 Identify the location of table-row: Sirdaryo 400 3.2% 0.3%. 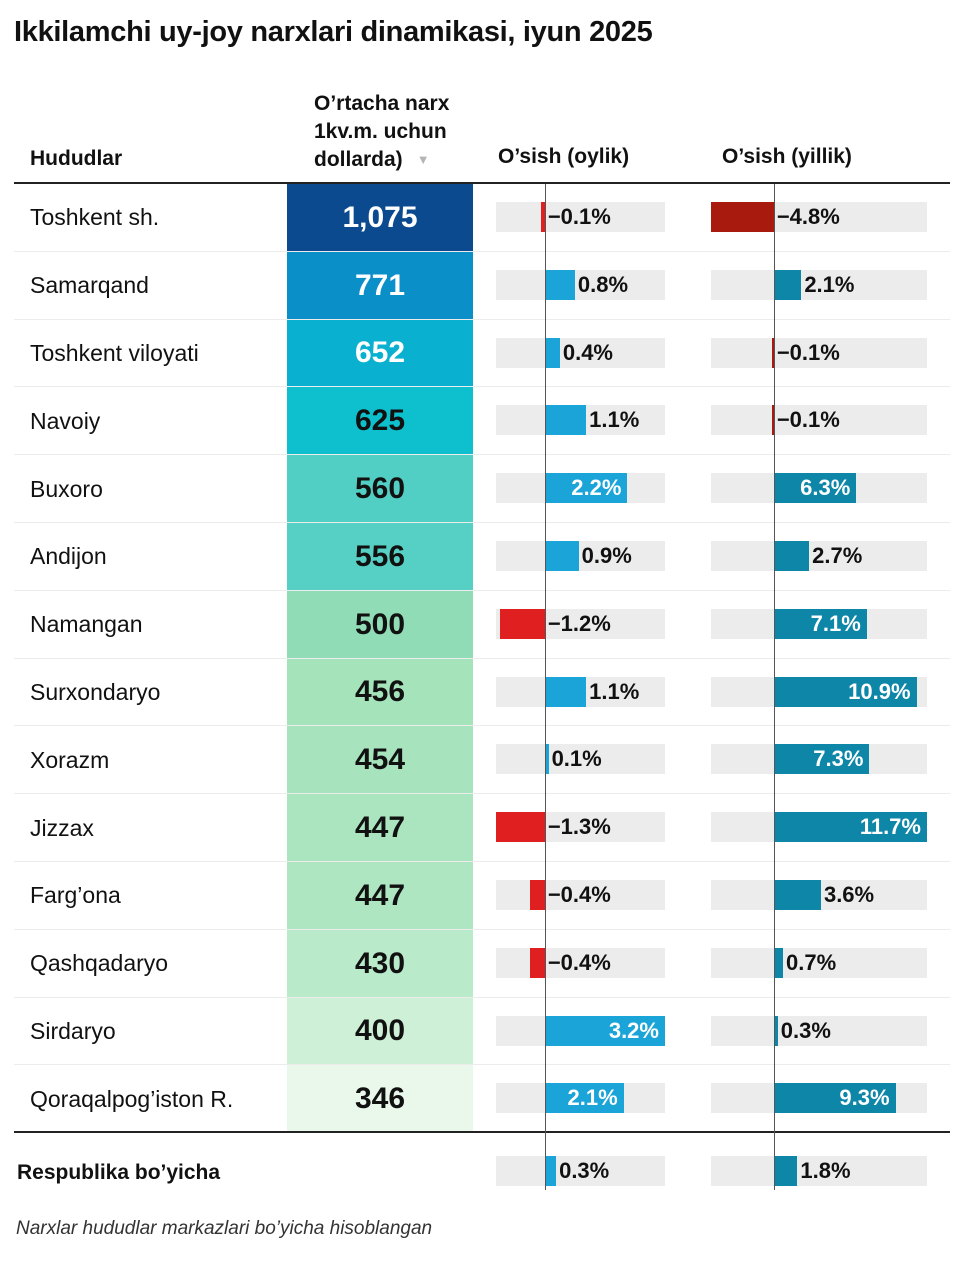
(482, 1031).